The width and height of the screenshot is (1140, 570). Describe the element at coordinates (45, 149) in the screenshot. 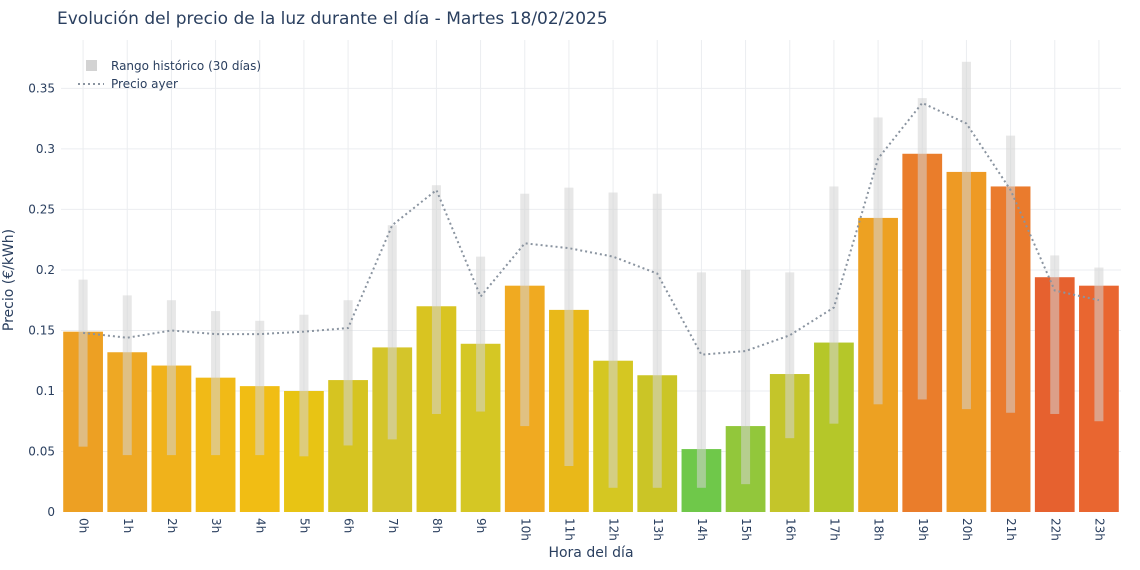

I see `y-tick-label: 0.3` at that location.